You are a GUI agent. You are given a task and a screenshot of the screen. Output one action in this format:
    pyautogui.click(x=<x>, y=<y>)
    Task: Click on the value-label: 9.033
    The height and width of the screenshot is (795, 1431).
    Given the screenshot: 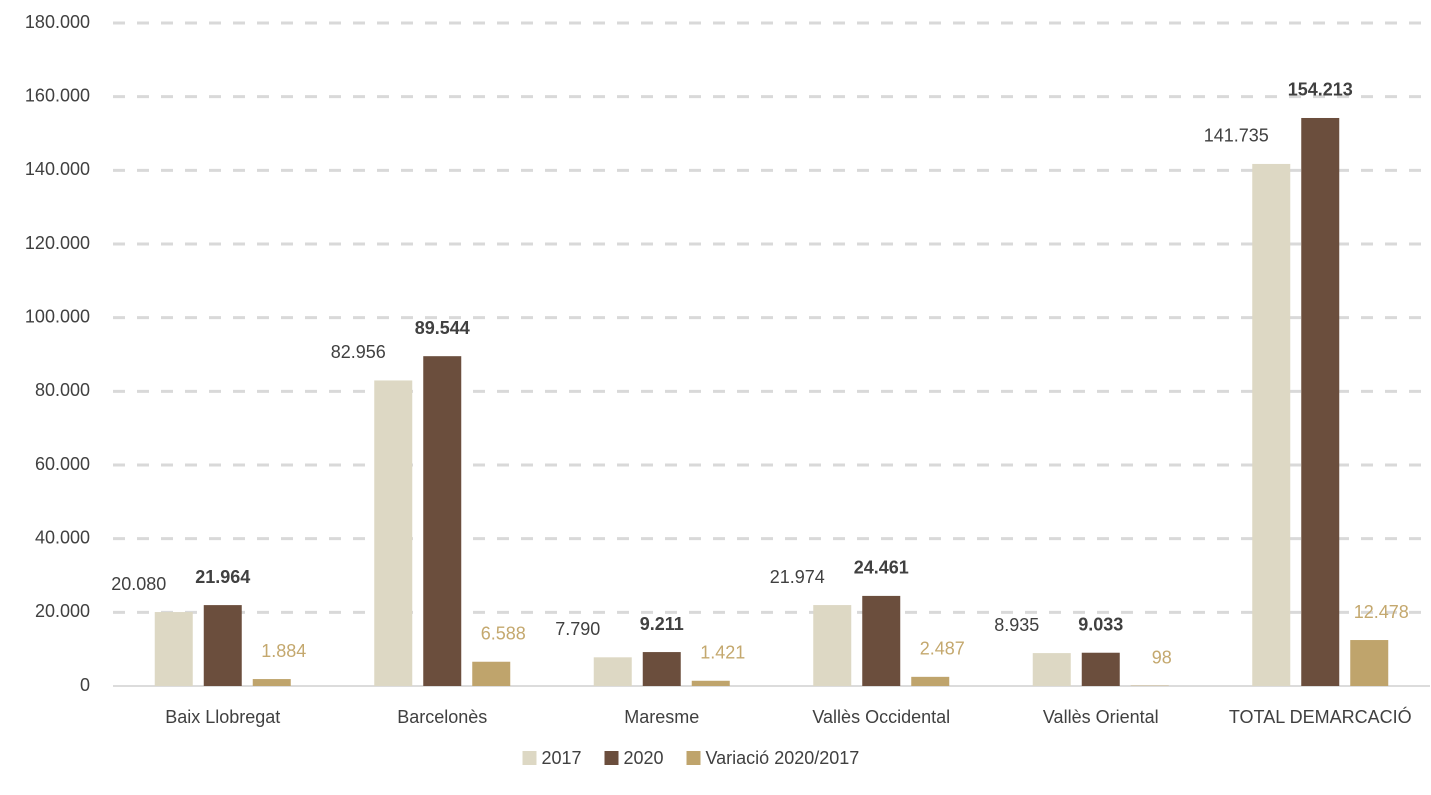 What is the action you would take?
    pyautogui.click(x=1100, y=624)
    